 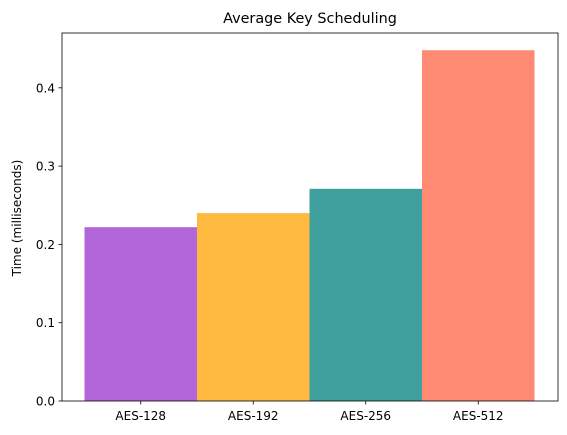 What do you see at coordinates (253, 416) in the screenshot?
I see `x-tick-label: AES-192` at bounding box center [253, 416].